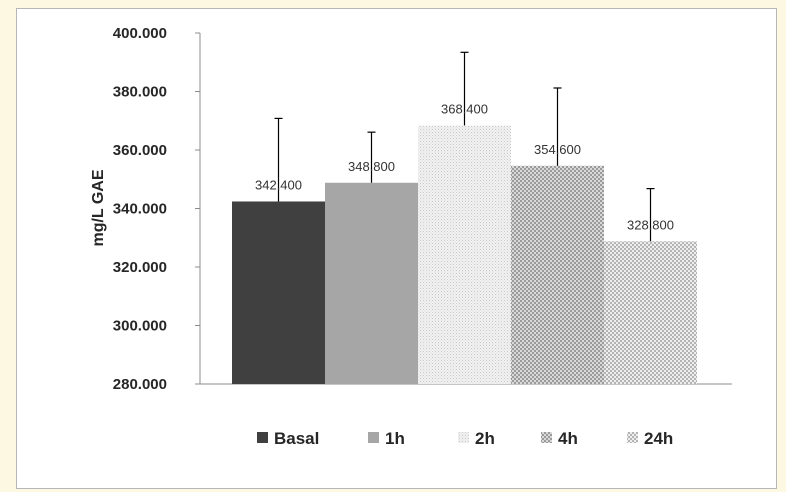 Image resolution: width=786 pixels, height=492 pixels. What do you see at coordinates (278, 184) in the screenshot?
I see `data-label-basal: 342.400` at bounding box center [278, 184].